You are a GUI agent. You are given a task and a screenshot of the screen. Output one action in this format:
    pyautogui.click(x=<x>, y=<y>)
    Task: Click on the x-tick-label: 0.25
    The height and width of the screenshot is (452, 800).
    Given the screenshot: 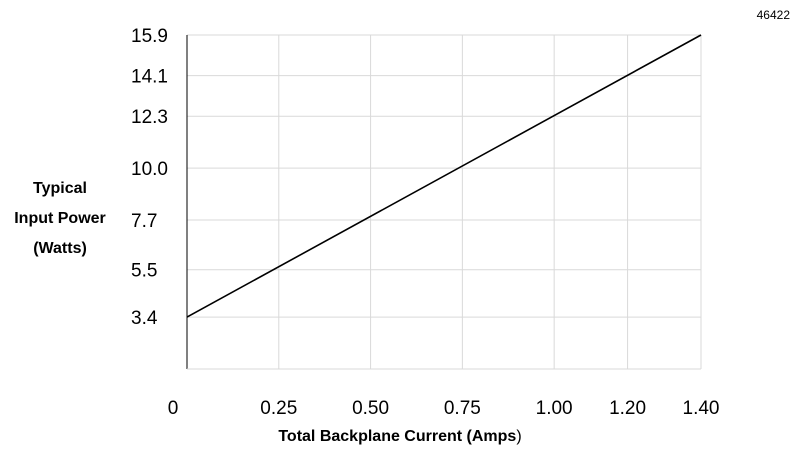 What is the action you would take?
    pyautogui.click(x=278, y=408)
    